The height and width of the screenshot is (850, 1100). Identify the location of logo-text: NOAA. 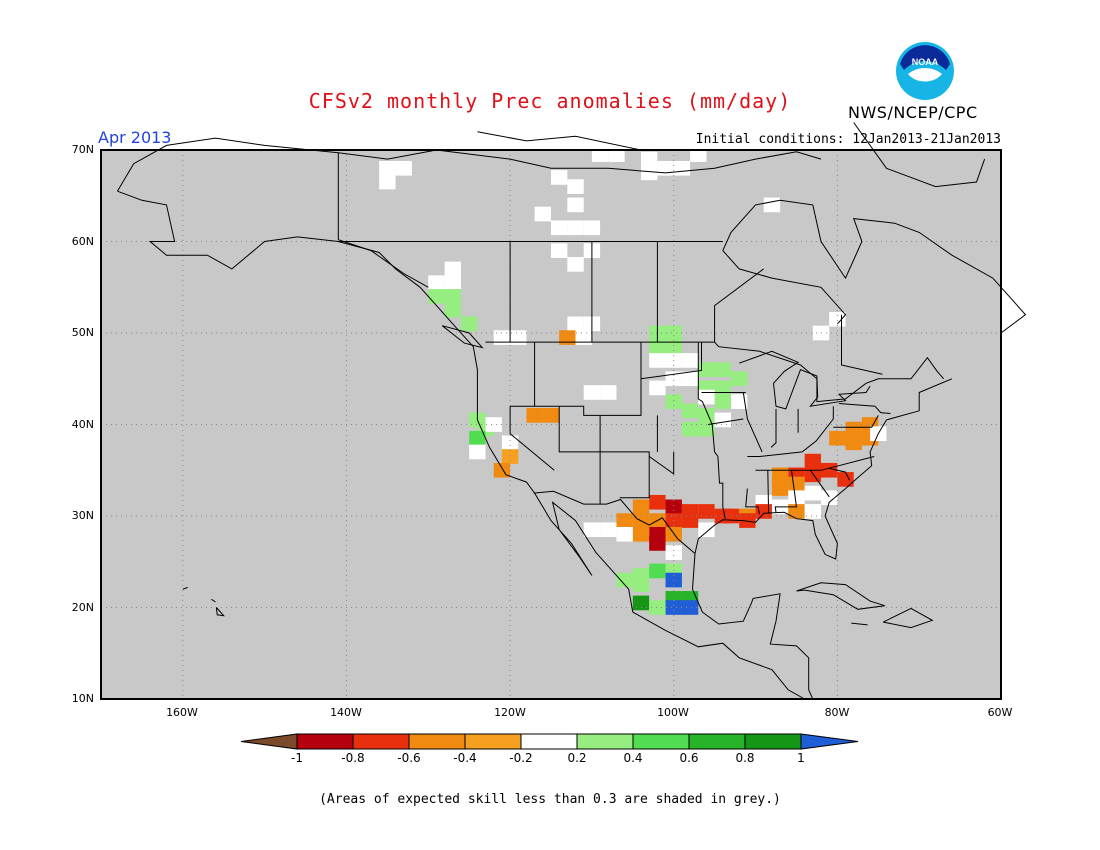
(925, 62).